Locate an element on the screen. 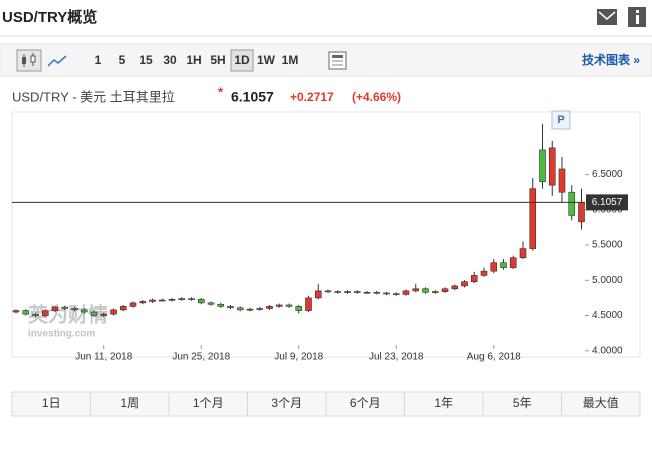 The image size is (652, 450). mail-icon is located at coordinates (607, 17).